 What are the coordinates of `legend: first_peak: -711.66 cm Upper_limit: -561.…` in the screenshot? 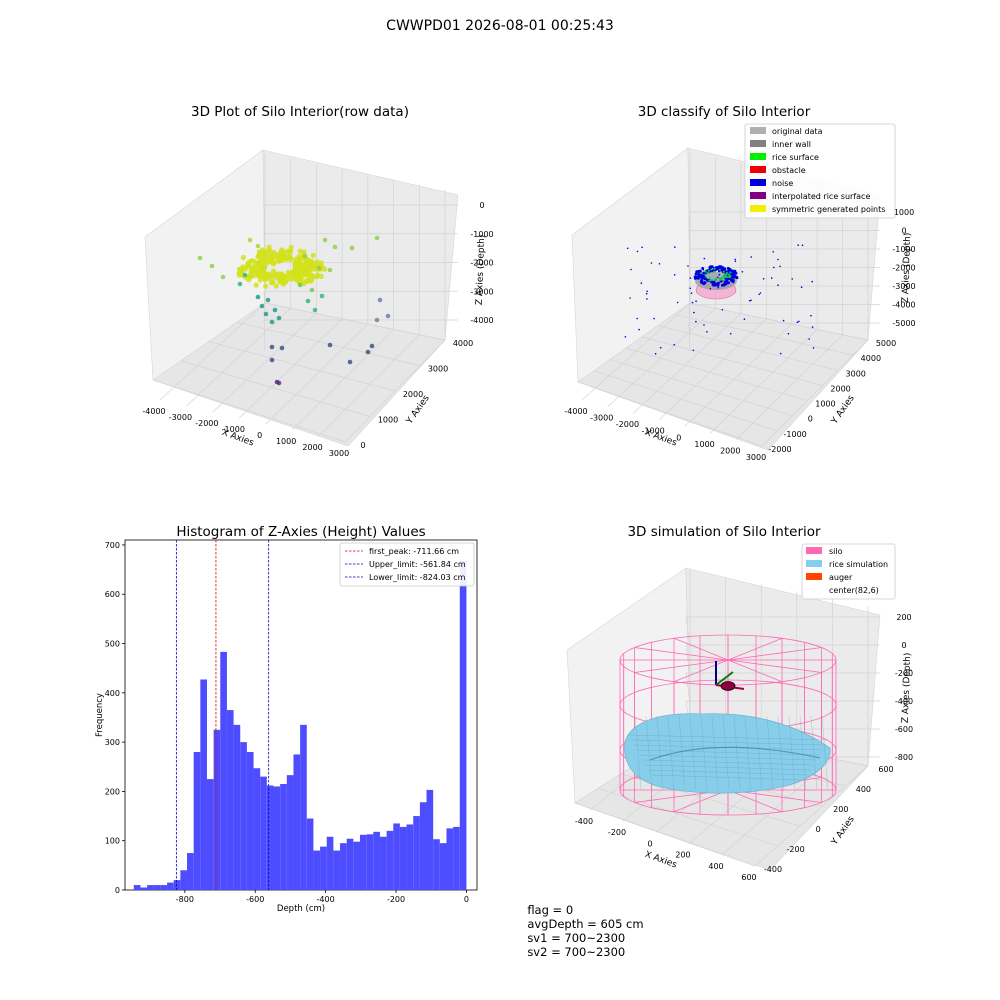 It's located at (407, 564).